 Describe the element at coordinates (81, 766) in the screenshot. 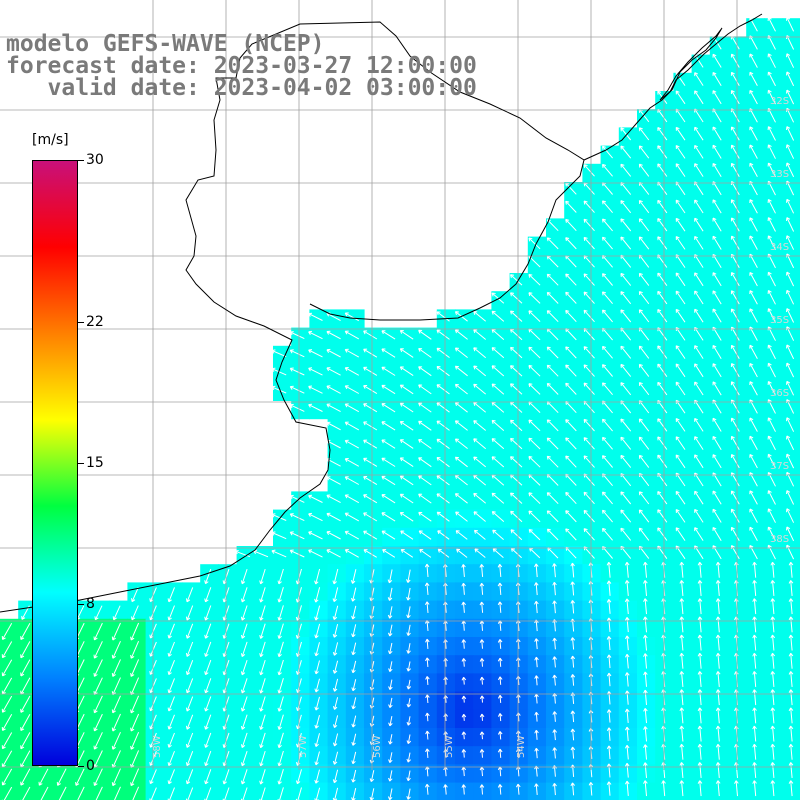

I see `colorbar-tick-mark` at that location.